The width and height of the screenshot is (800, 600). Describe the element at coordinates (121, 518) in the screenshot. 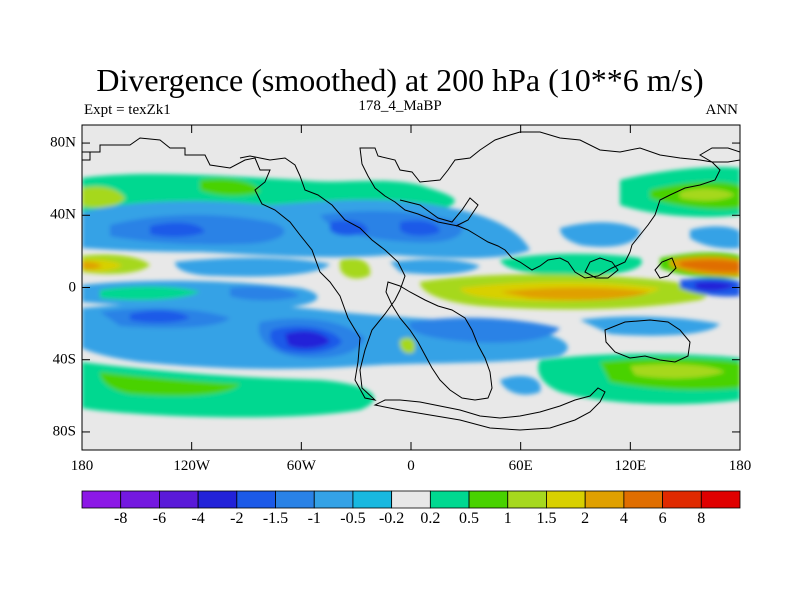

I see `colorbar-label: -8` at that location.